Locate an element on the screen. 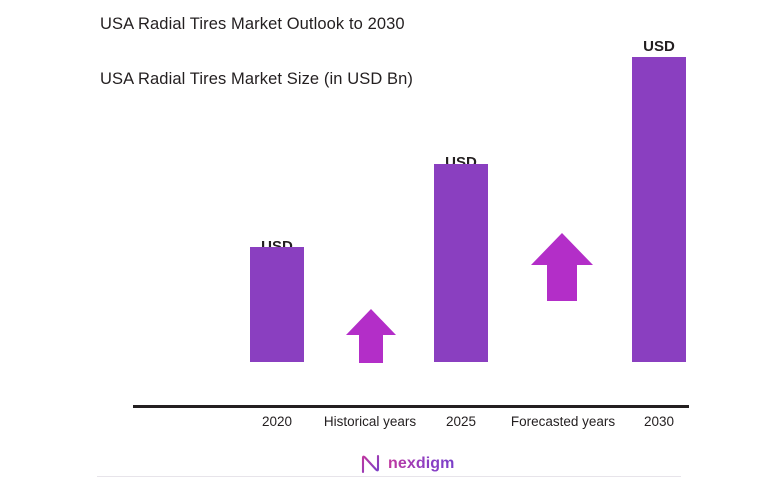 The width and height of the screenshot is (778, 483). x-axis-line is located at coordinates (411, 406).